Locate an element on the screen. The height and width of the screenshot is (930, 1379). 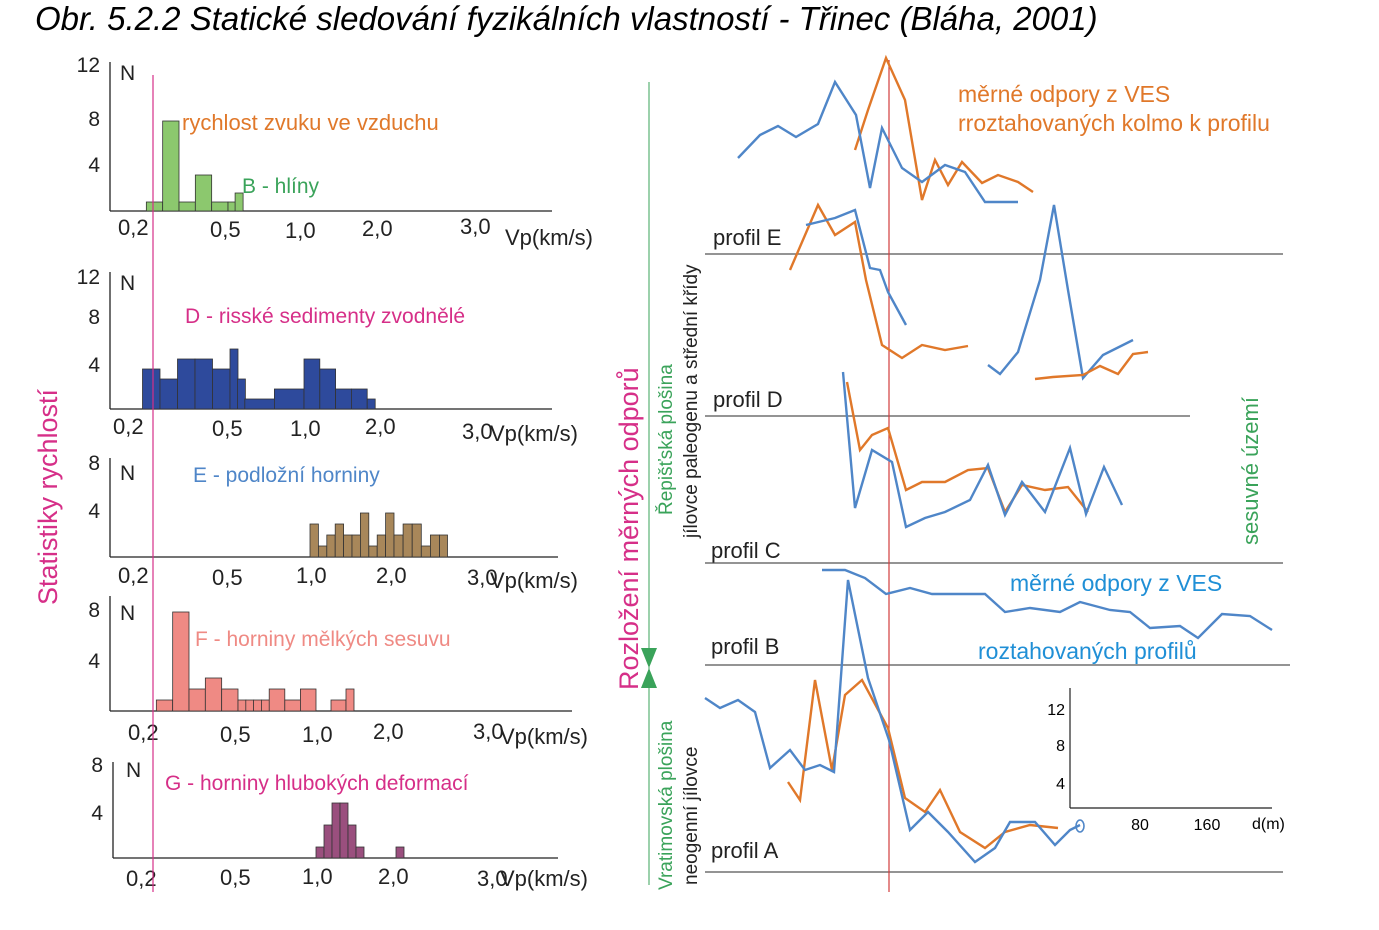
middle-axis-title: Rozložení měrných odporů is located at coordinates (629, 528).